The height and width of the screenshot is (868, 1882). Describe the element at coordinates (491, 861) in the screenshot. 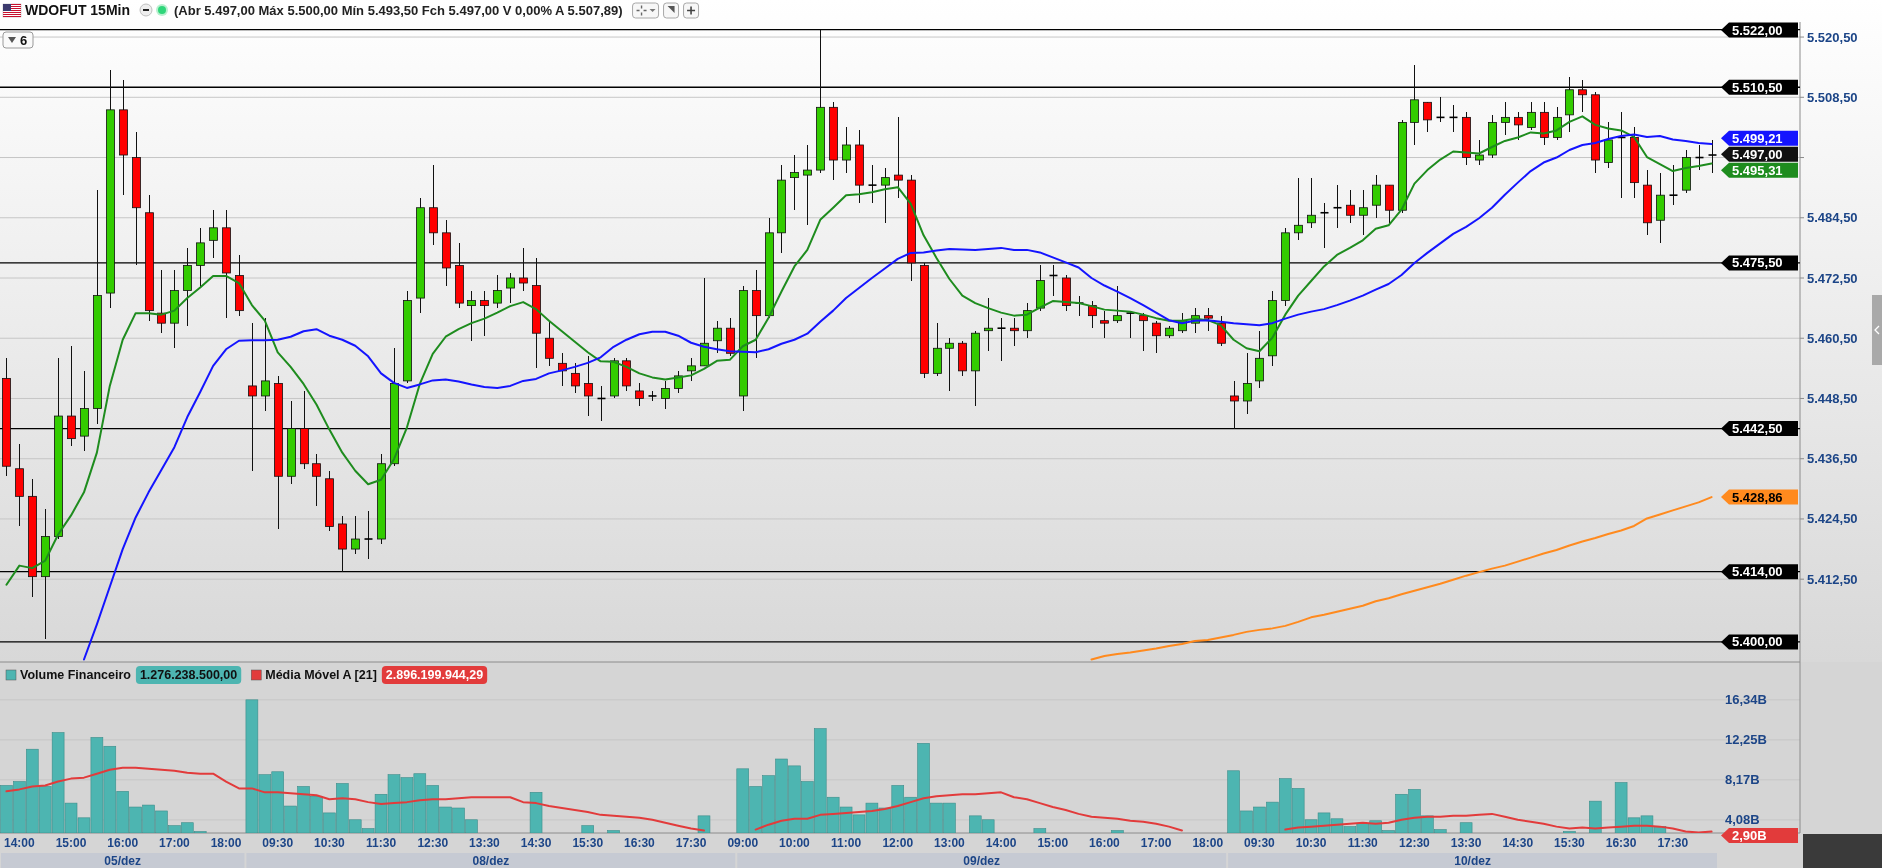

I see `text: 08/dez` at that location.